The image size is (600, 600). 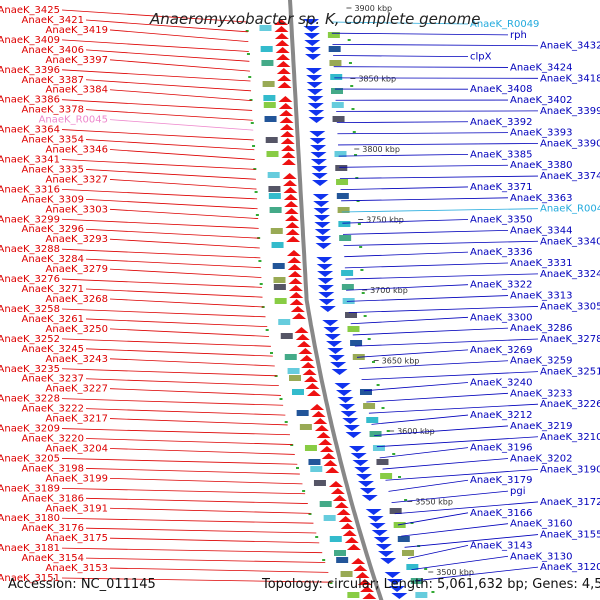 What do you see at coordinates (570, 306) in the screenshot?
I see `right-gene-label: AnaeK_3305` at bounding box center [570, 306].